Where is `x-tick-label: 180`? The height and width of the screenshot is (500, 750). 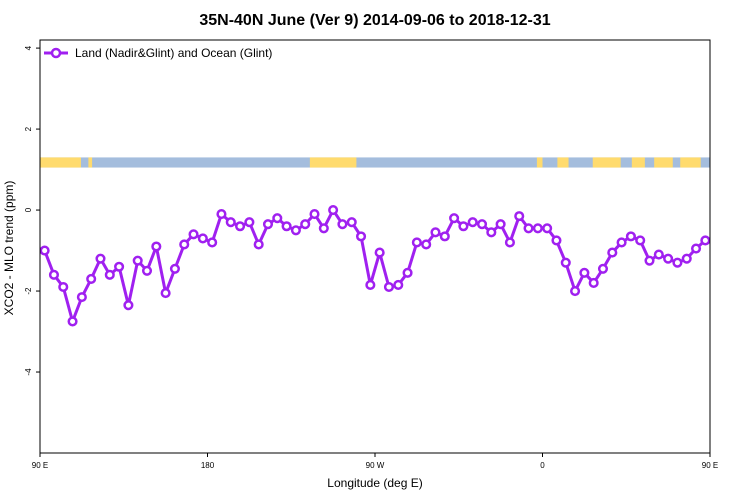 x-tick-label: 180 is located at coordinates (208, 465).